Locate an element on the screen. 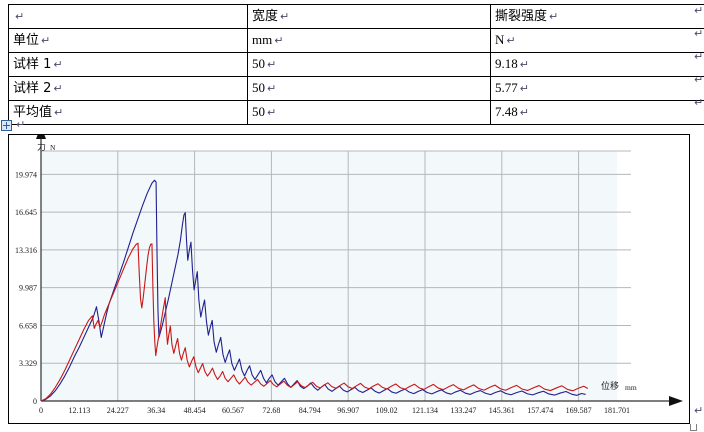 This screenshot has height=432, width=704. table-move-handle-icon is located at coordinates (6, 125).